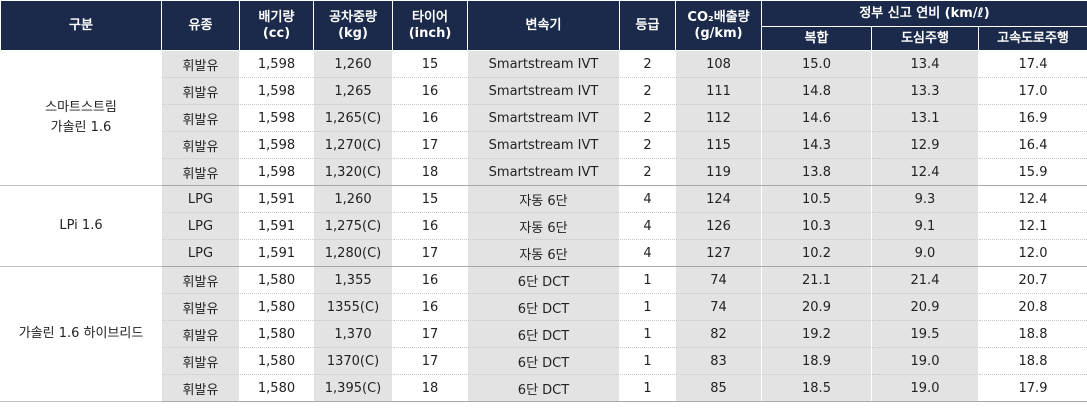 The height and width of the screenshot is (417, 1087). I want to click on cell-weight: 1,260, so click(353, 199).